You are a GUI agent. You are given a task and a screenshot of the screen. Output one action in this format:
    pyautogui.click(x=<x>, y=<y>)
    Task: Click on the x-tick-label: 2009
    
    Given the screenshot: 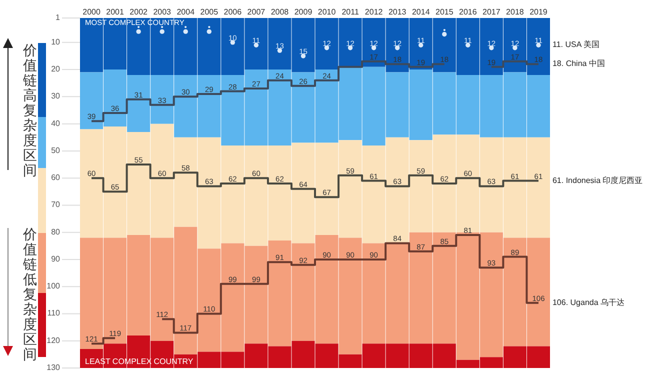 What is the action you would take?
    pyautogui.click(x=303, y=12)
    